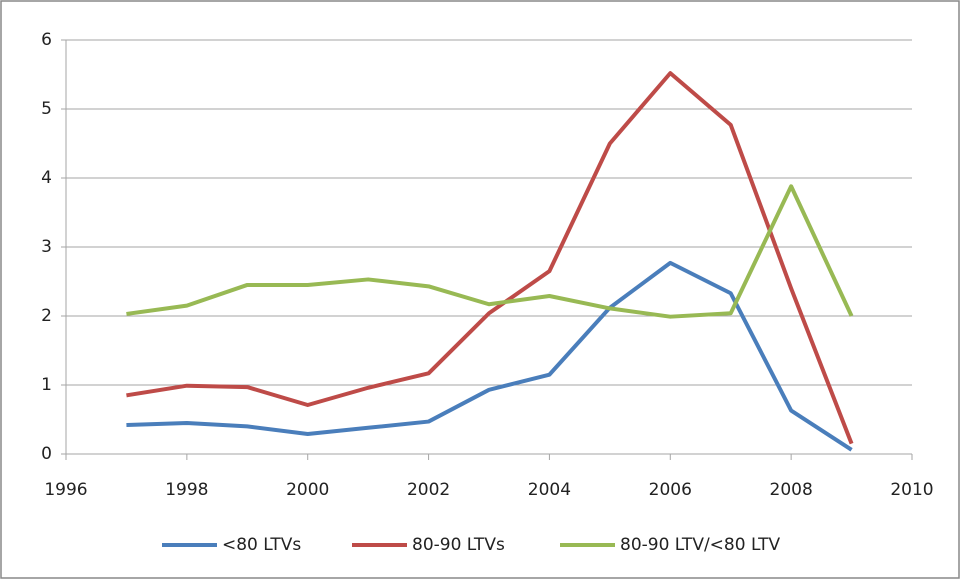 This screenshot has height=580, width=961. Describe the element at coordinates (46, 385) in the screenshot. I see `y-tick-label: 1` at that location.